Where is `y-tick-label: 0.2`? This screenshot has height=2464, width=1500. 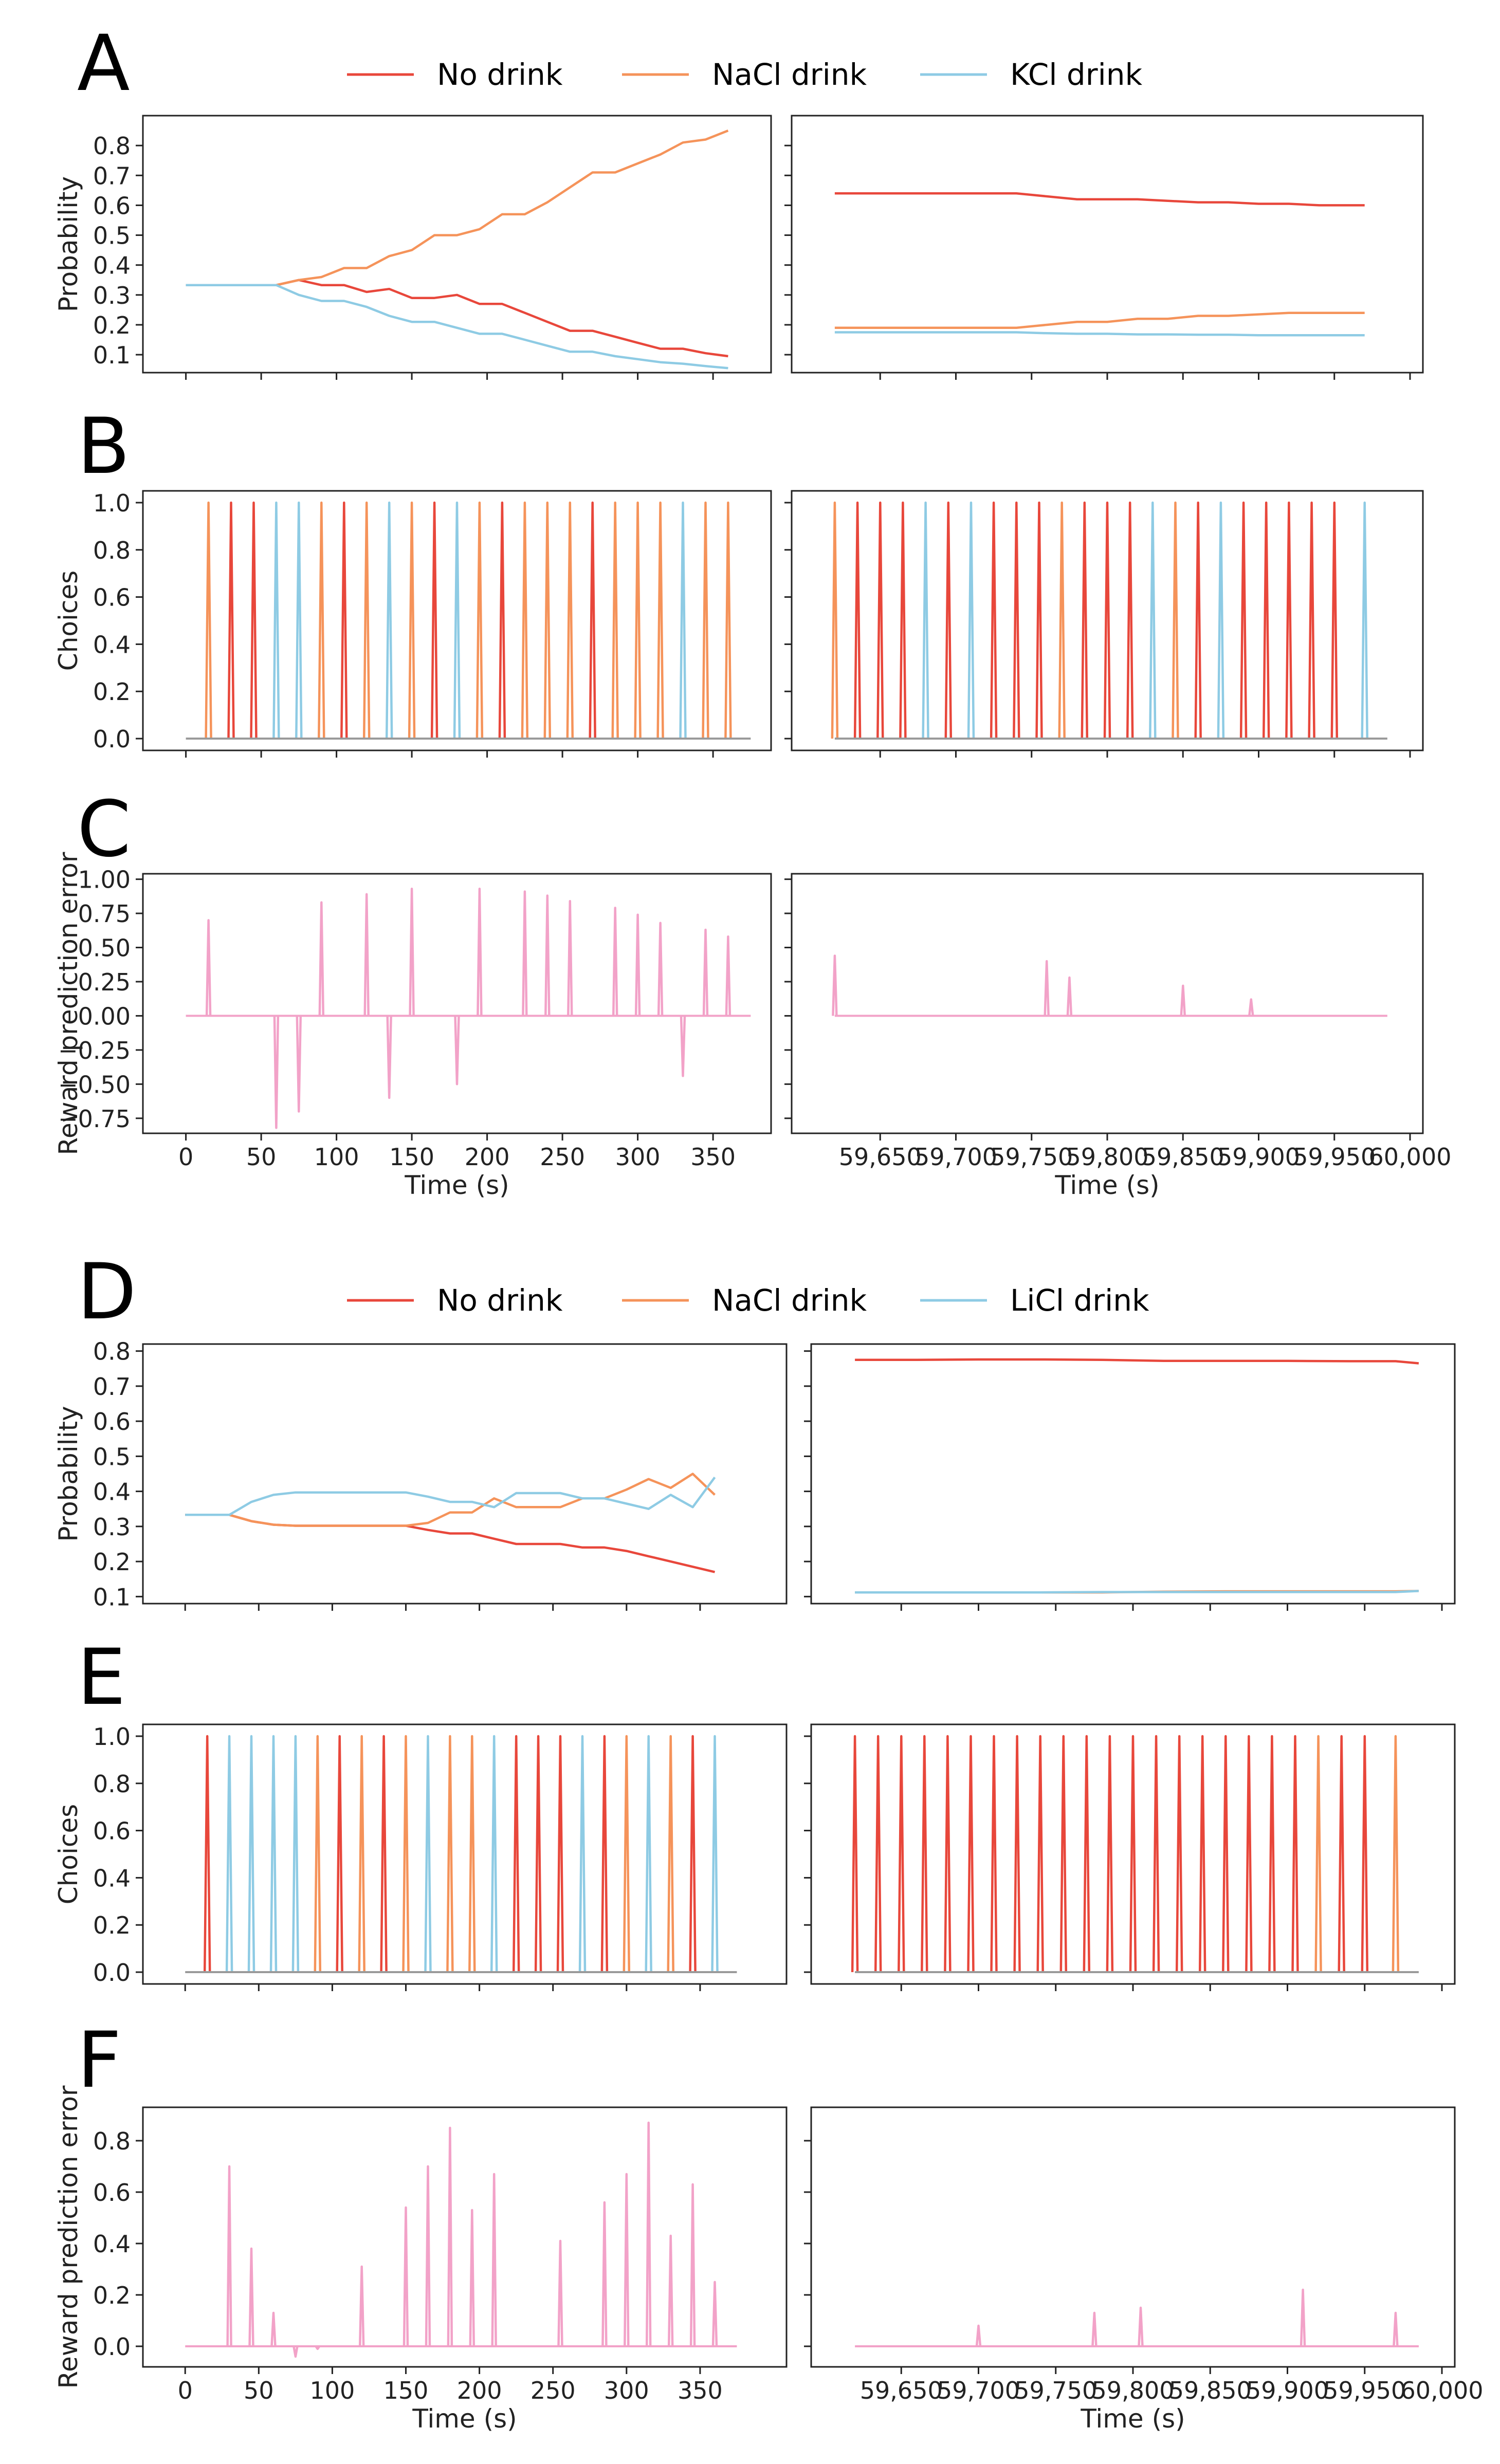 y-tick-label: 0.2 is located at coordinates (112, 1925).